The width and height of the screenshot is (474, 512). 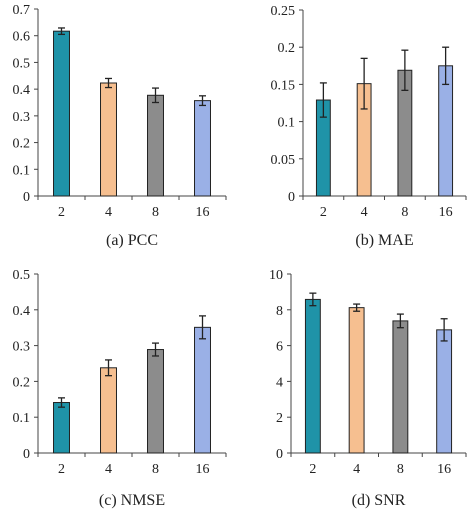 I want to click on y-tick-label: 10, so click(x=276, y=275).